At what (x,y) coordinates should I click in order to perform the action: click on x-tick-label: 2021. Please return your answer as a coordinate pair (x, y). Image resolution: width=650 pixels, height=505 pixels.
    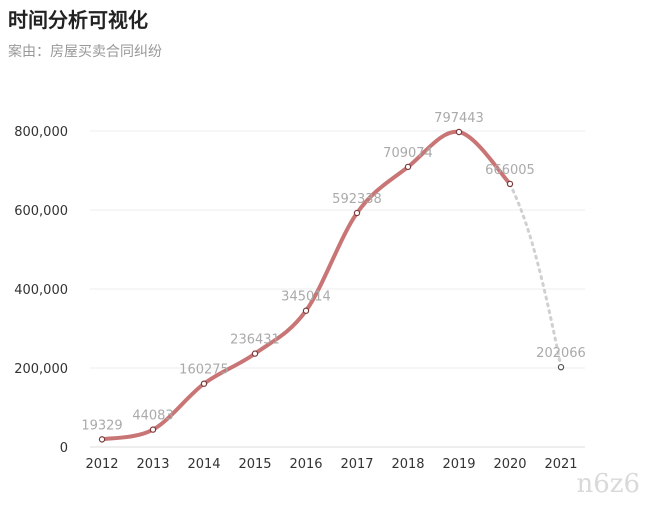
    Looking at the image, I should click on (560, 464).